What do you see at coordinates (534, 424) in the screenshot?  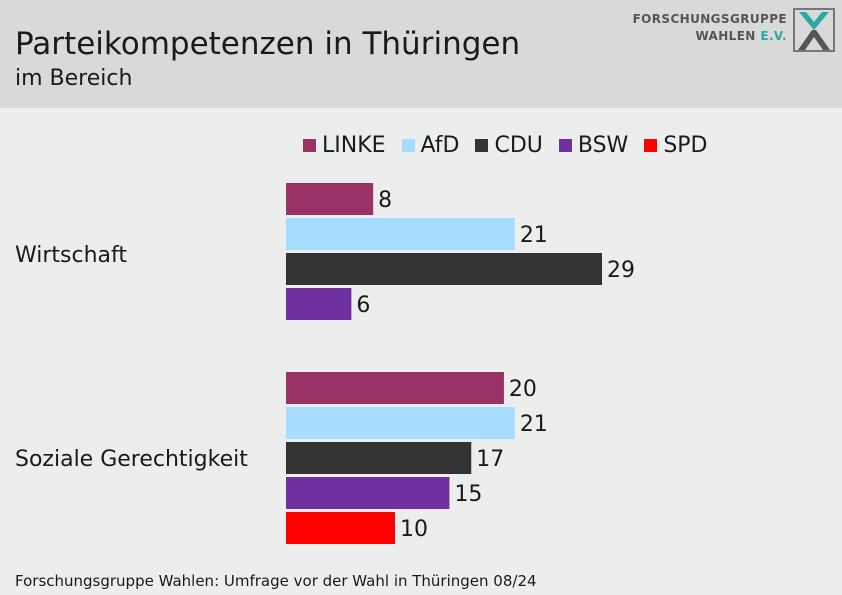 I see `value-label-soziale-gerechtigkeit-afd: 21` at bounding box center [534, 424].